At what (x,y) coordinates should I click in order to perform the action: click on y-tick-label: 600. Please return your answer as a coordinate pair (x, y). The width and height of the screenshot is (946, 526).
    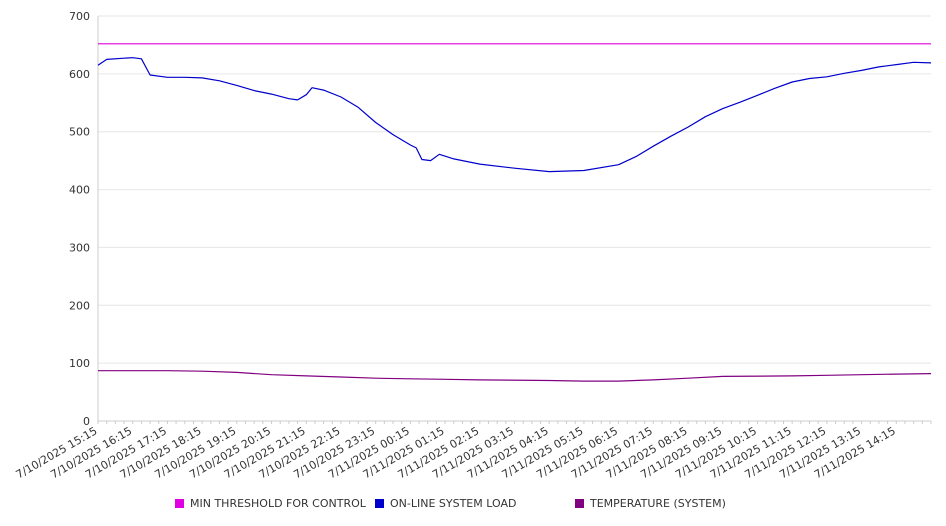
    Looking at the image, I should click on (79, 74).